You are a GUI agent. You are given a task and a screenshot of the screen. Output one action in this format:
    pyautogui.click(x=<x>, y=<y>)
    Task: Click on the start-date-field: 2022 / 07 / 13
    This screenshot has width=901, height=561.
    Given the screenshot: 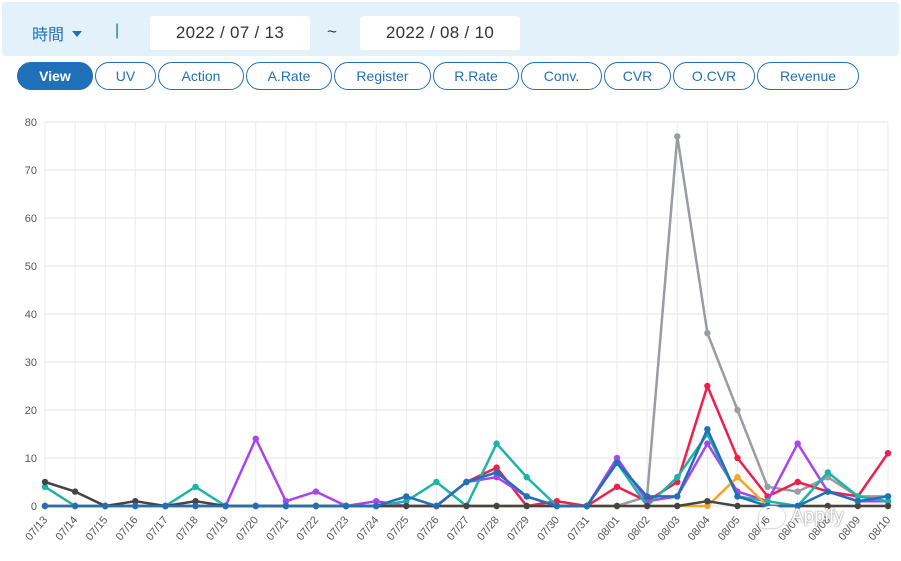 What is the action you would take?
    pyautogui.click(x=230, y=33)
    